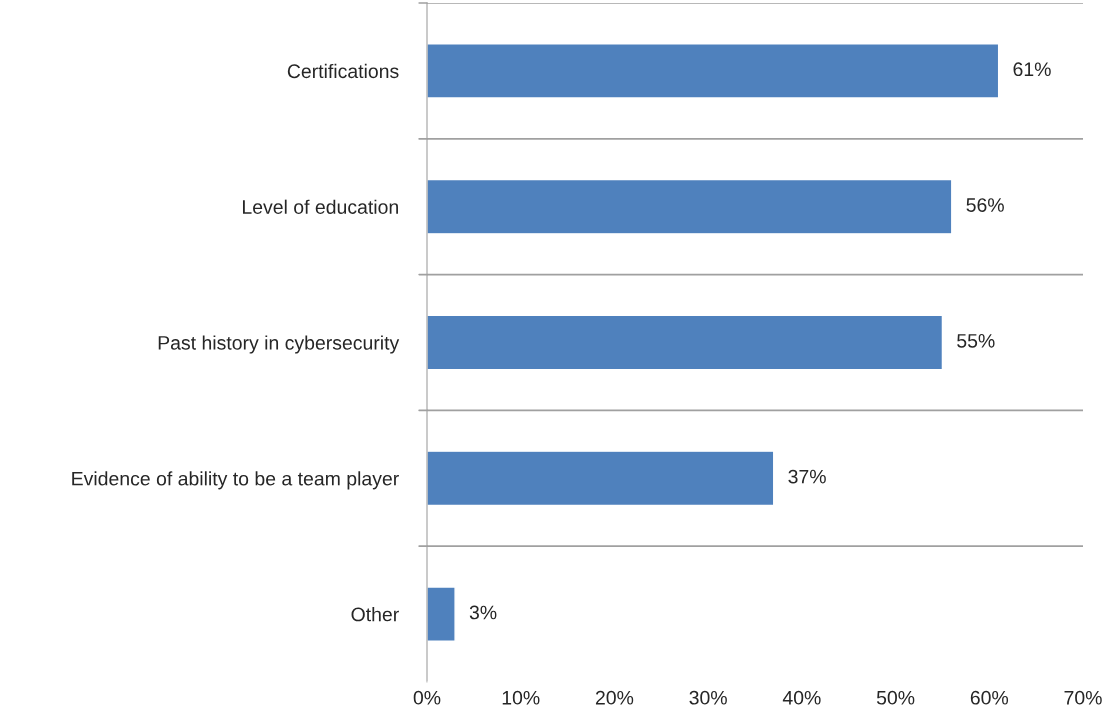 The height and width of the screenshot is (719, 1107). What do you see at coordinates (343, 71) in the screenshot?
I see `y-tick-label: Certifications` at bounding box center [343, 71].